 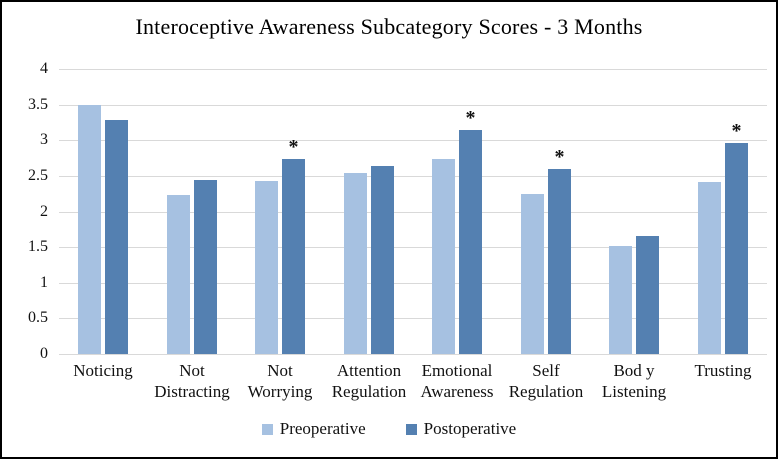 What do you see at coordinates (44, 139) in the screenshot?
I see `y-axis-tick-label: 3` at bounding box center [44, 139].